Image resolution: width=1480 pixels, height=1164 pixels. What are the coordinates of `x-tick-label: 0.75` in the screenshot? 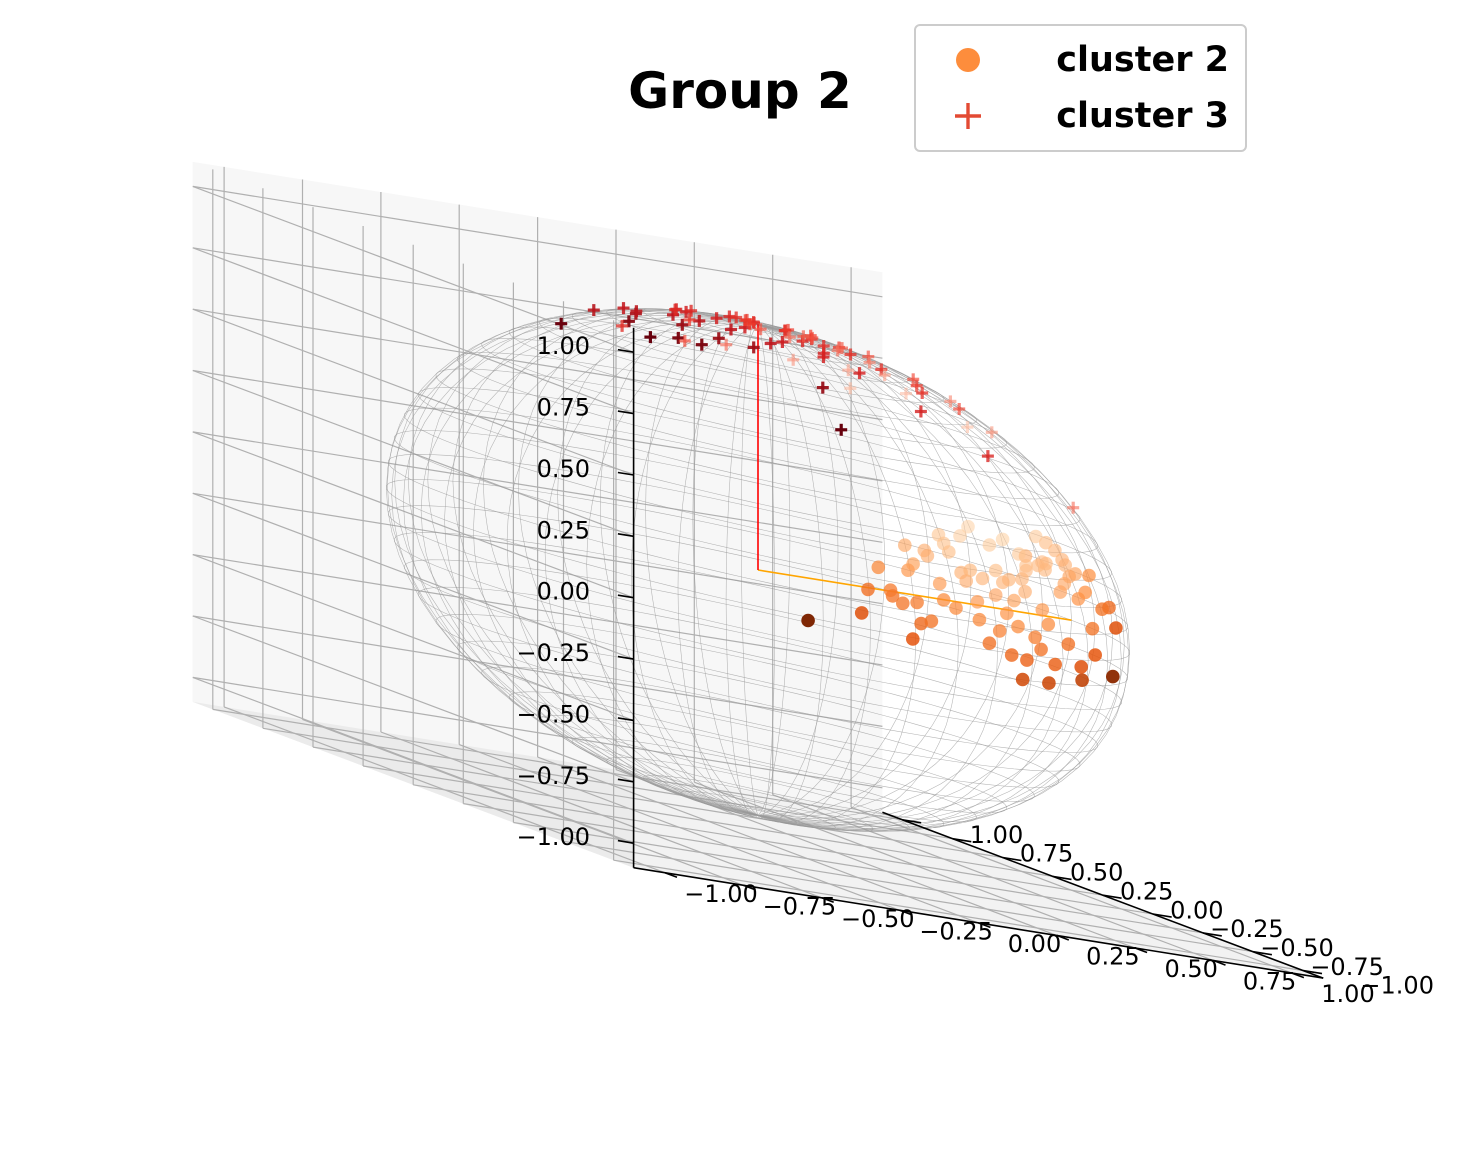 It's located at (1269, 982).